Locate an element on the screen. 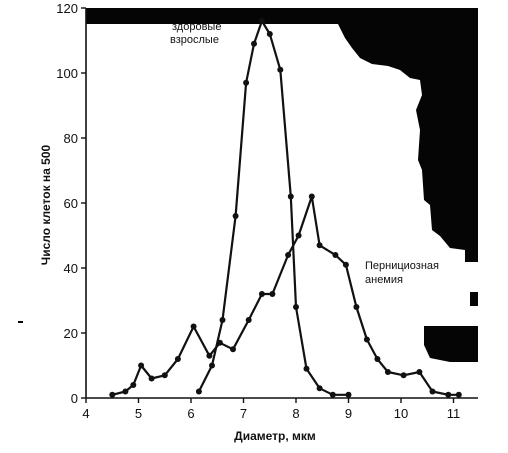  x-tick-label: 9 is located at coordinates (348, 413).